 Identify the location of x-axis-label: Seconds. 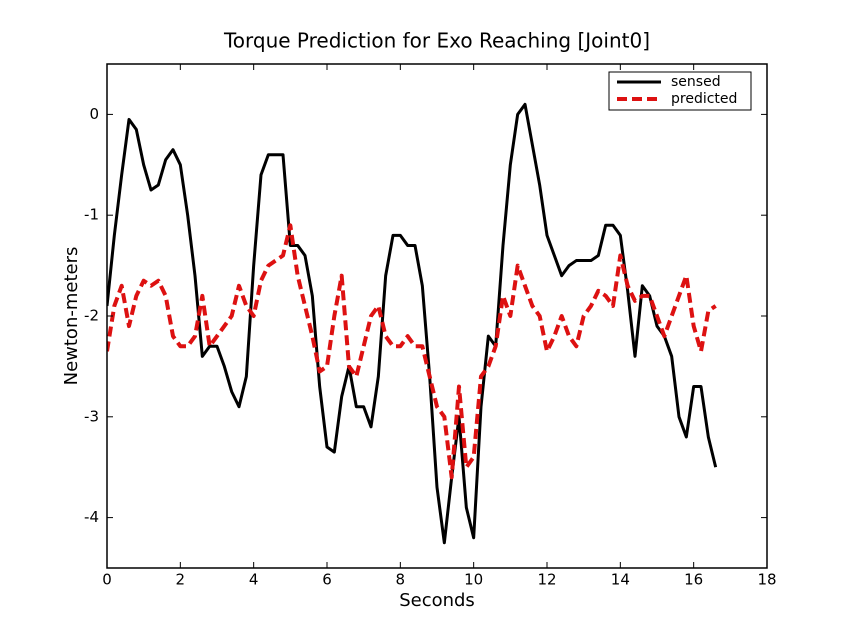
(437, 600).